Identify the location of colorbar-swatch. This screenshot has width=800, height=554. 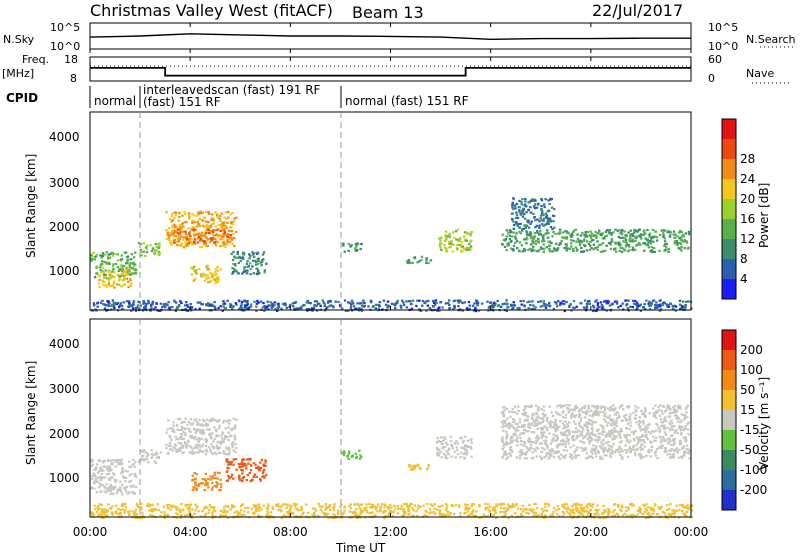
(729, 229).